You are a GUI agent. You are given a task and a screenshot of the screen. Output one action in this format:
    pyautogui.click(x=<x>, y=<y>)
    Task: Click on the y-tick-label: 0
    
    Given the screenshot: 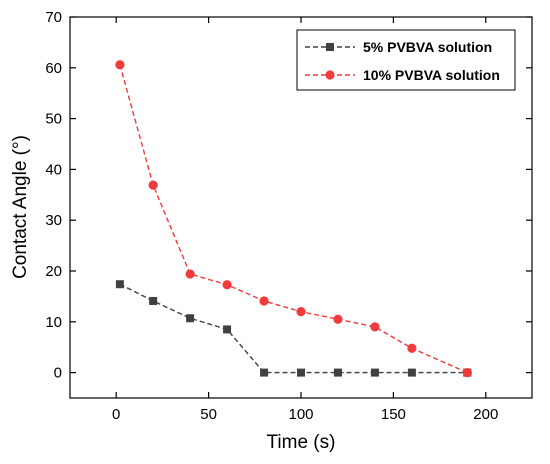 What is the action you would take?
    pyautogui.click(x=58, y=373)
    